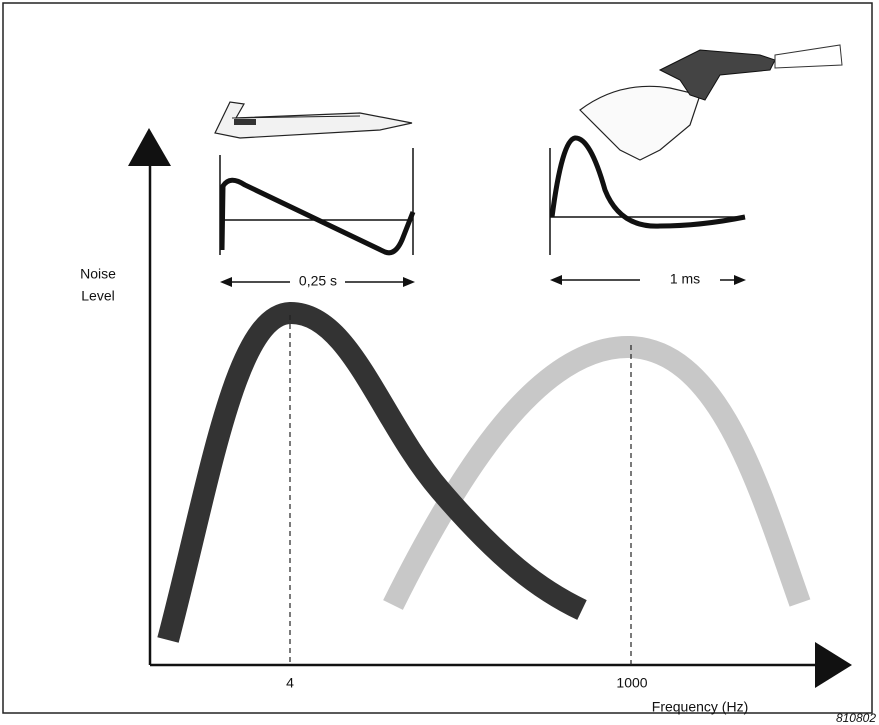 This screenshot has height=725, width=879. I want to click on revolver, so click(717, 75).